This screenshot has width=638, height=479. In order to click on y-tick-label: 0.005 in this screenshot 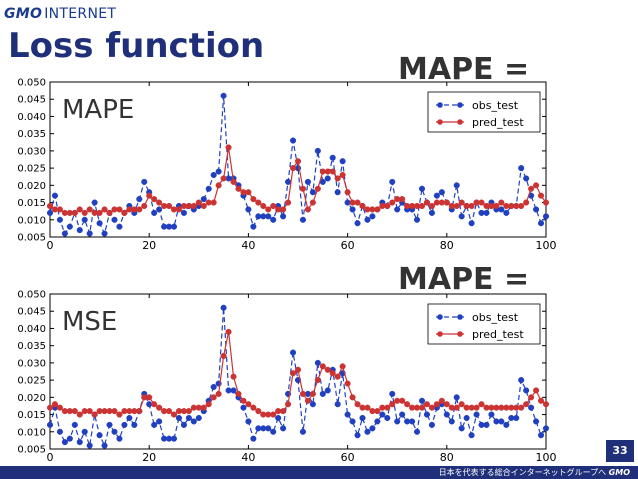, I will do `click(31, 450)`.